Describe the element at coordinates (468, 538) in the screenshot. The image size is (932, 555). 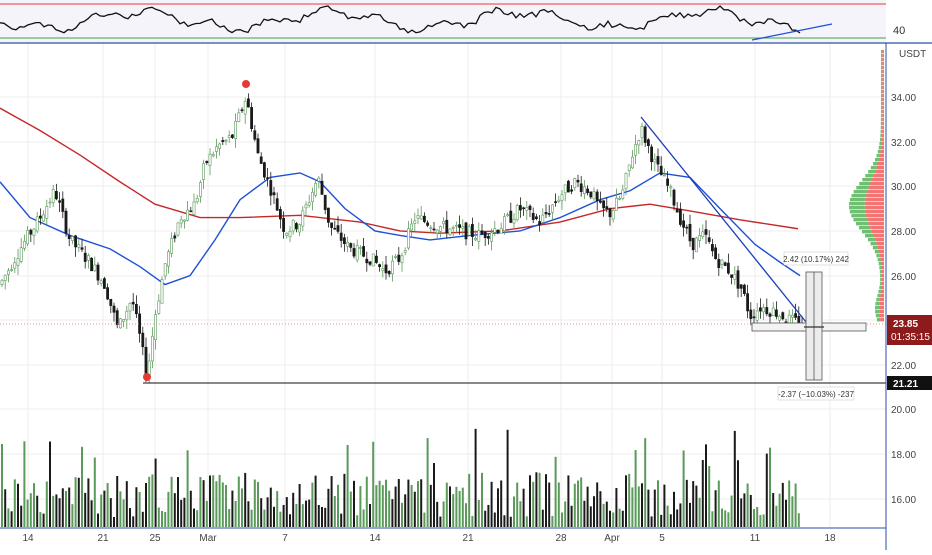
I see `time-tick-21b: 21` at that location.